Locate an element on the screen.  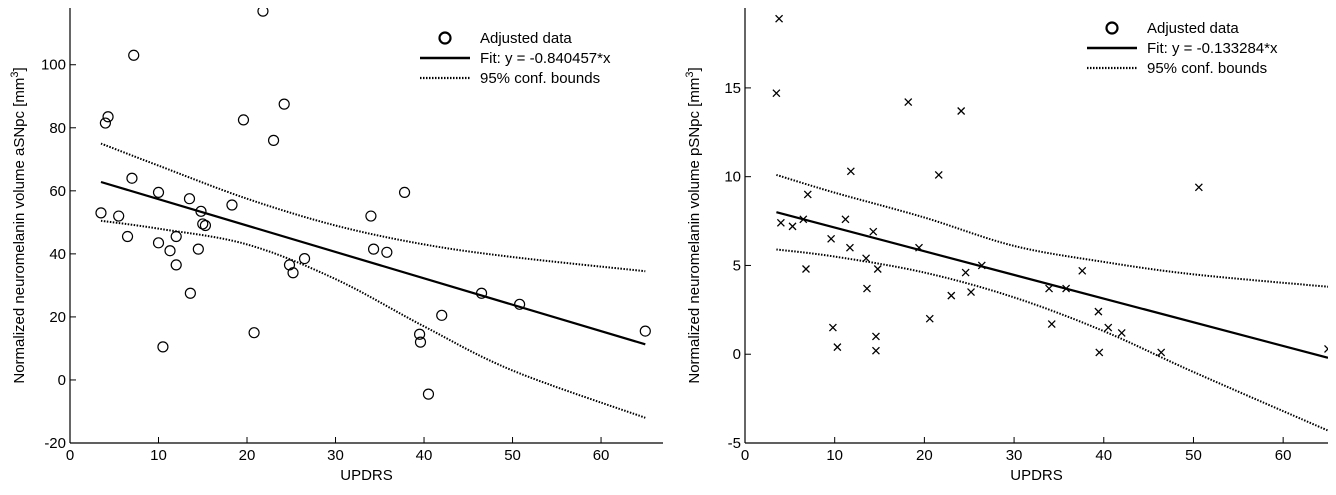
y-tick-label: 15 is located at coordinates (732, 88).